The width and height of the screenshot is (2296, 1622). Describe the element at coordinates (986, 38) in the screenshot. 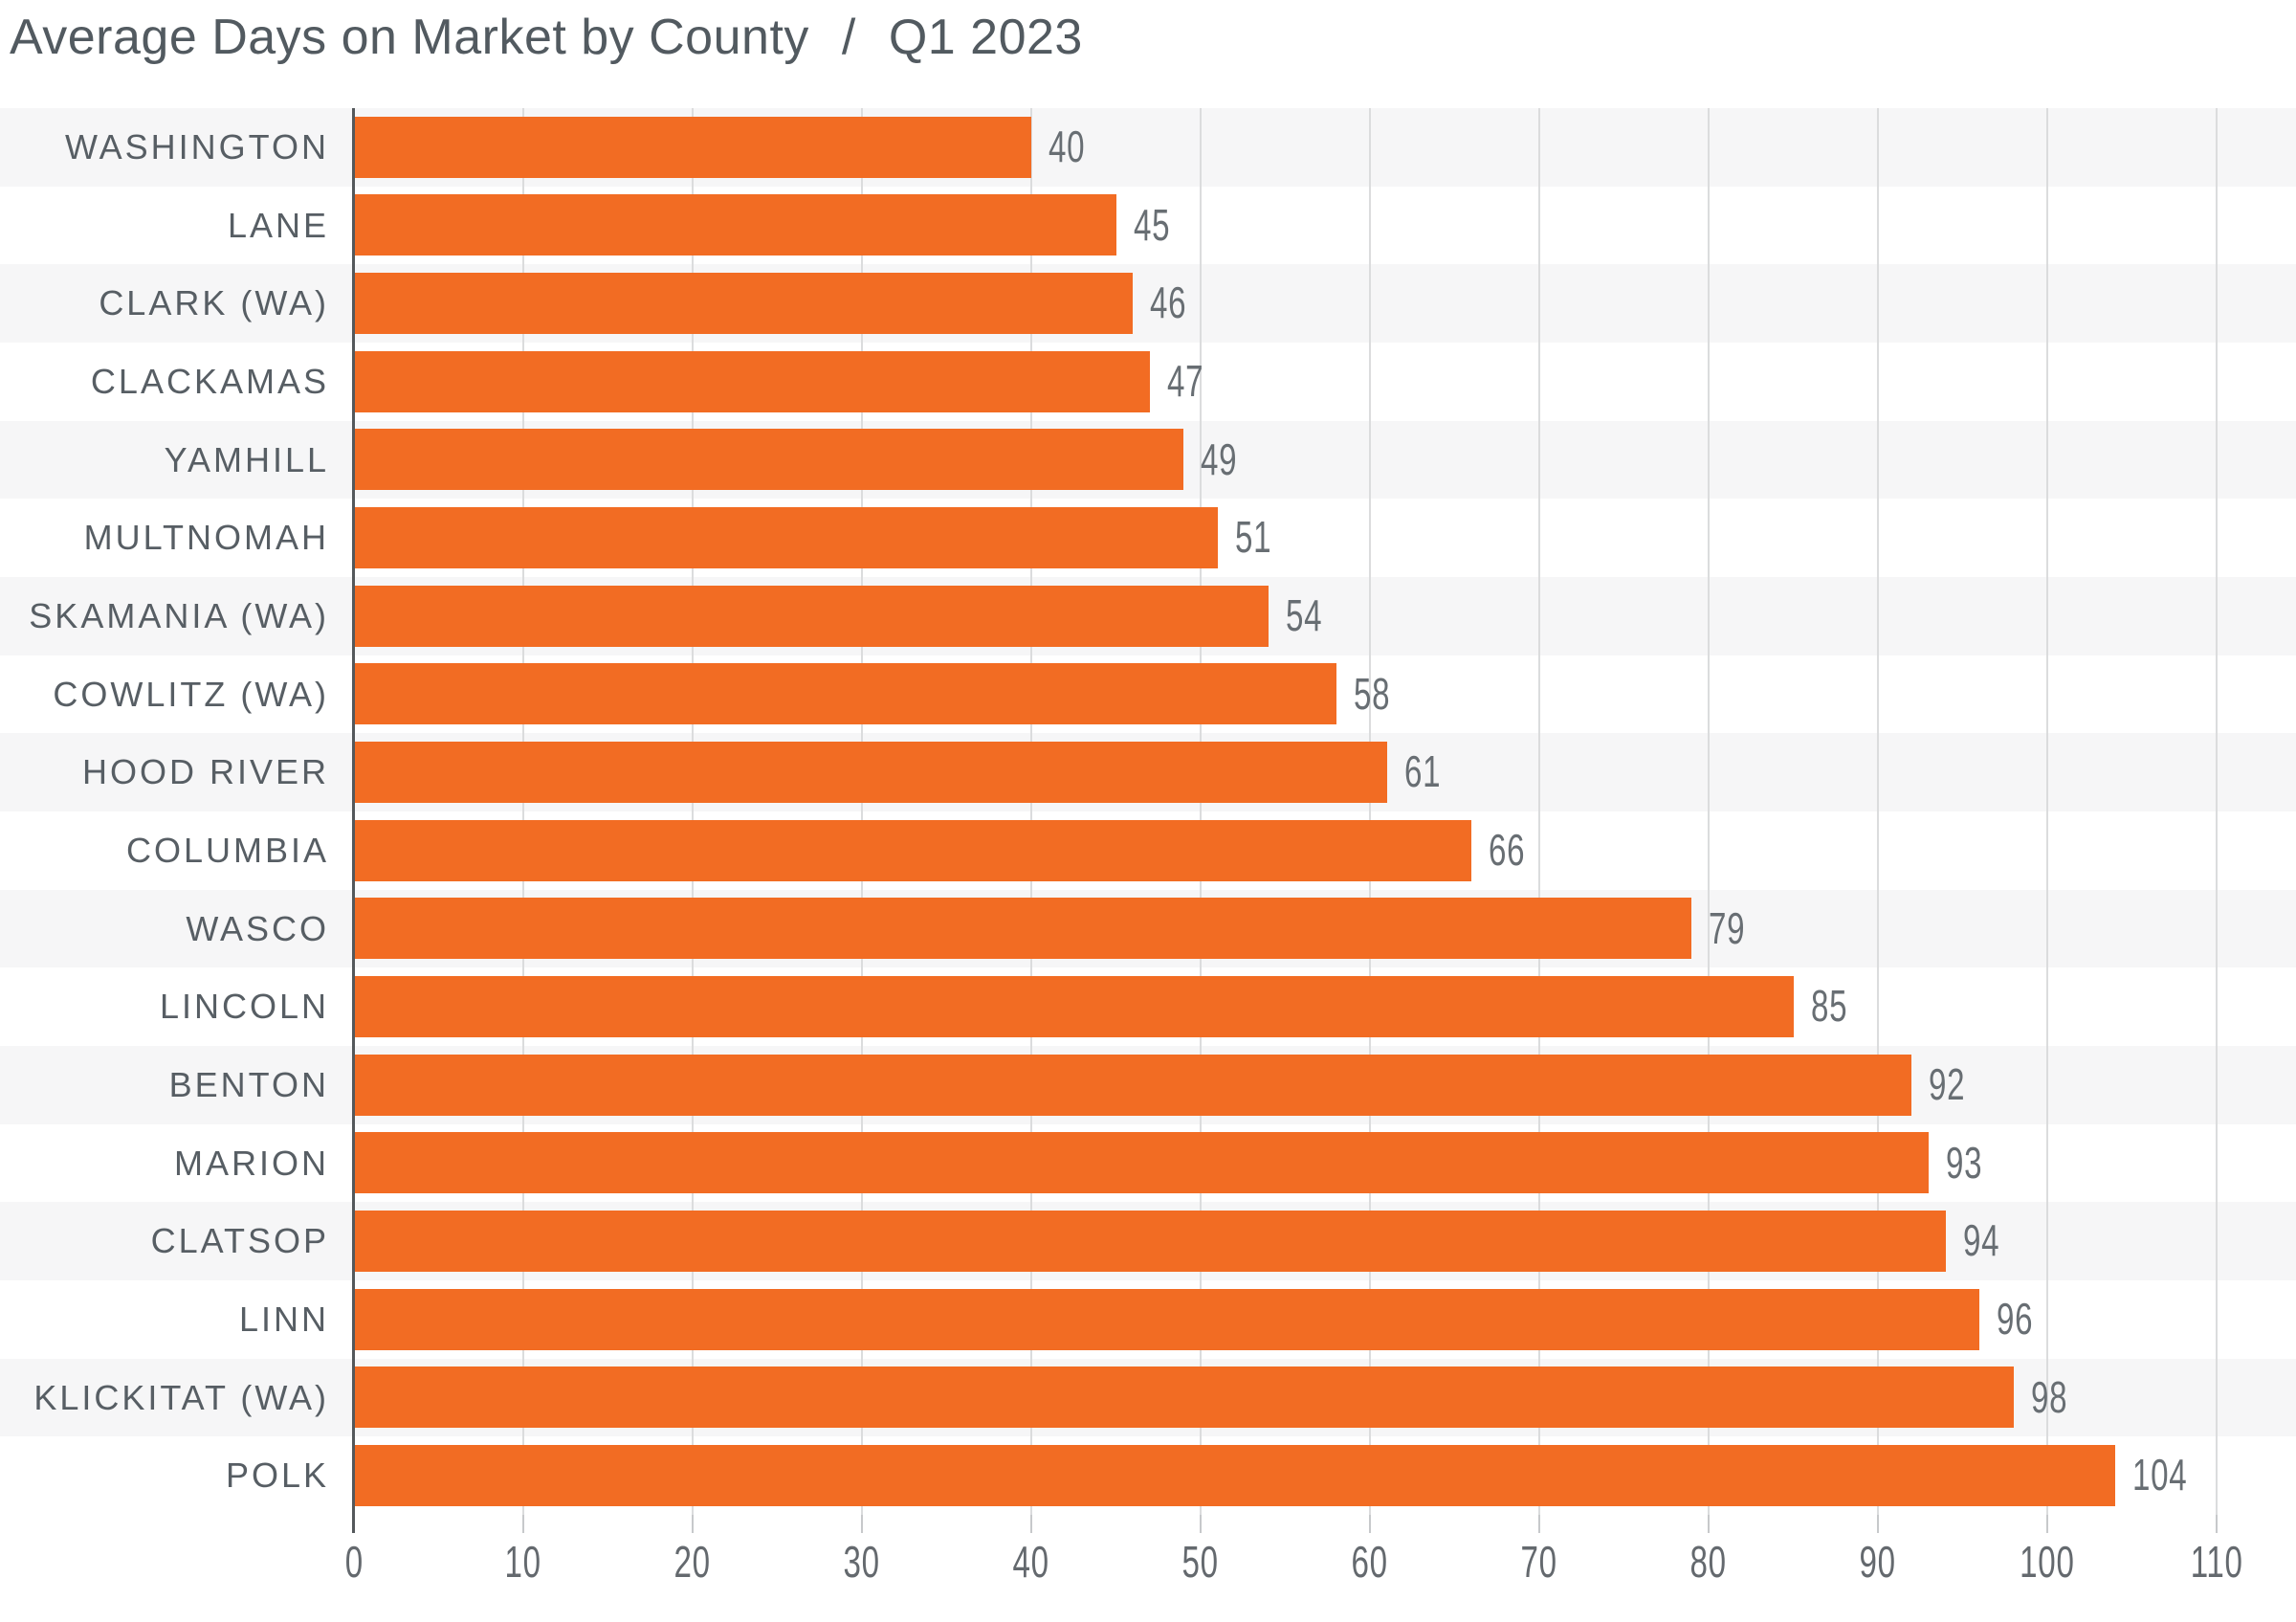

I see `chart-period: Q1 2023` at that location.